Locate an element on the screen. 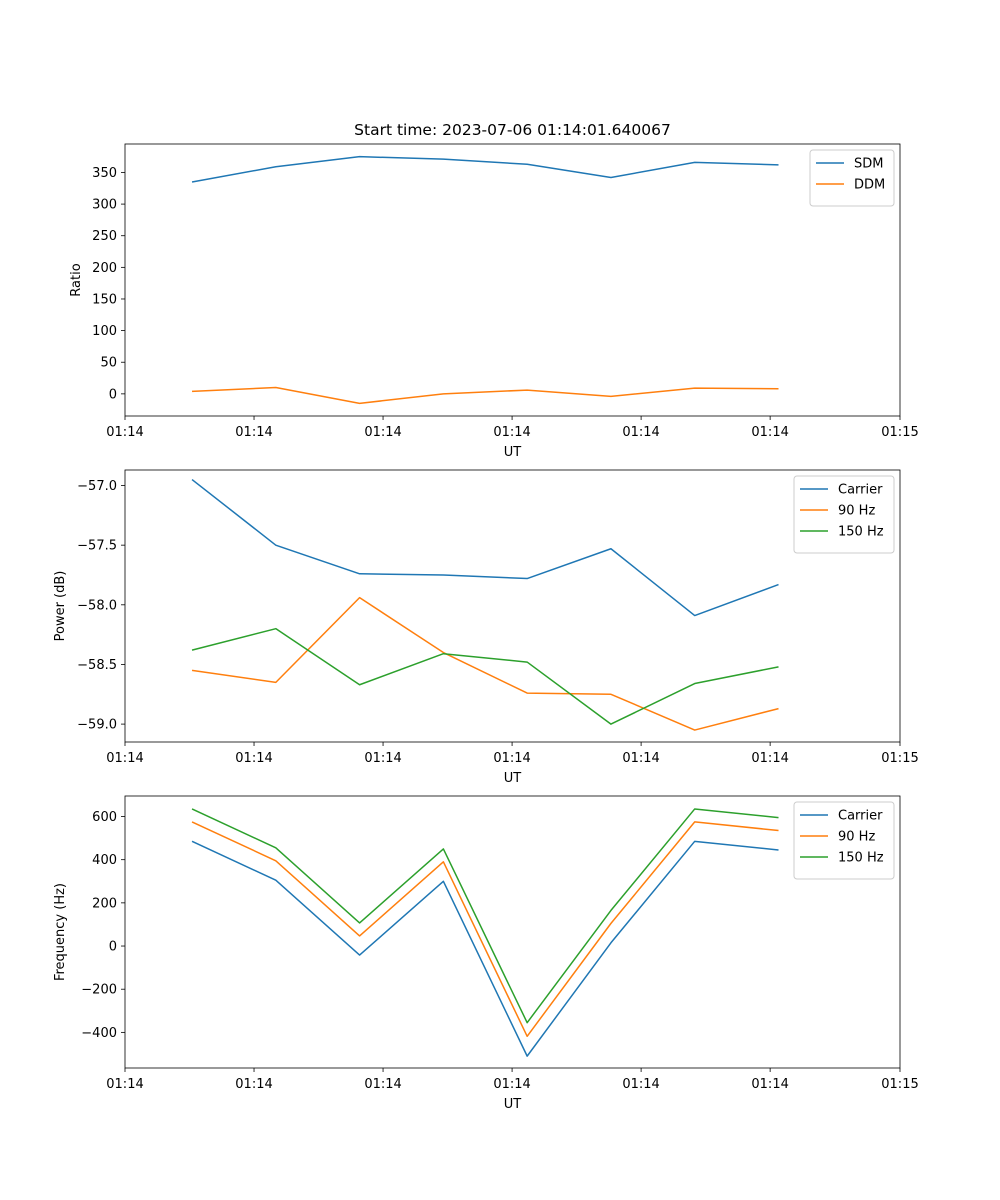  y-tick-label: 350 is located at coordinates (104, 173).